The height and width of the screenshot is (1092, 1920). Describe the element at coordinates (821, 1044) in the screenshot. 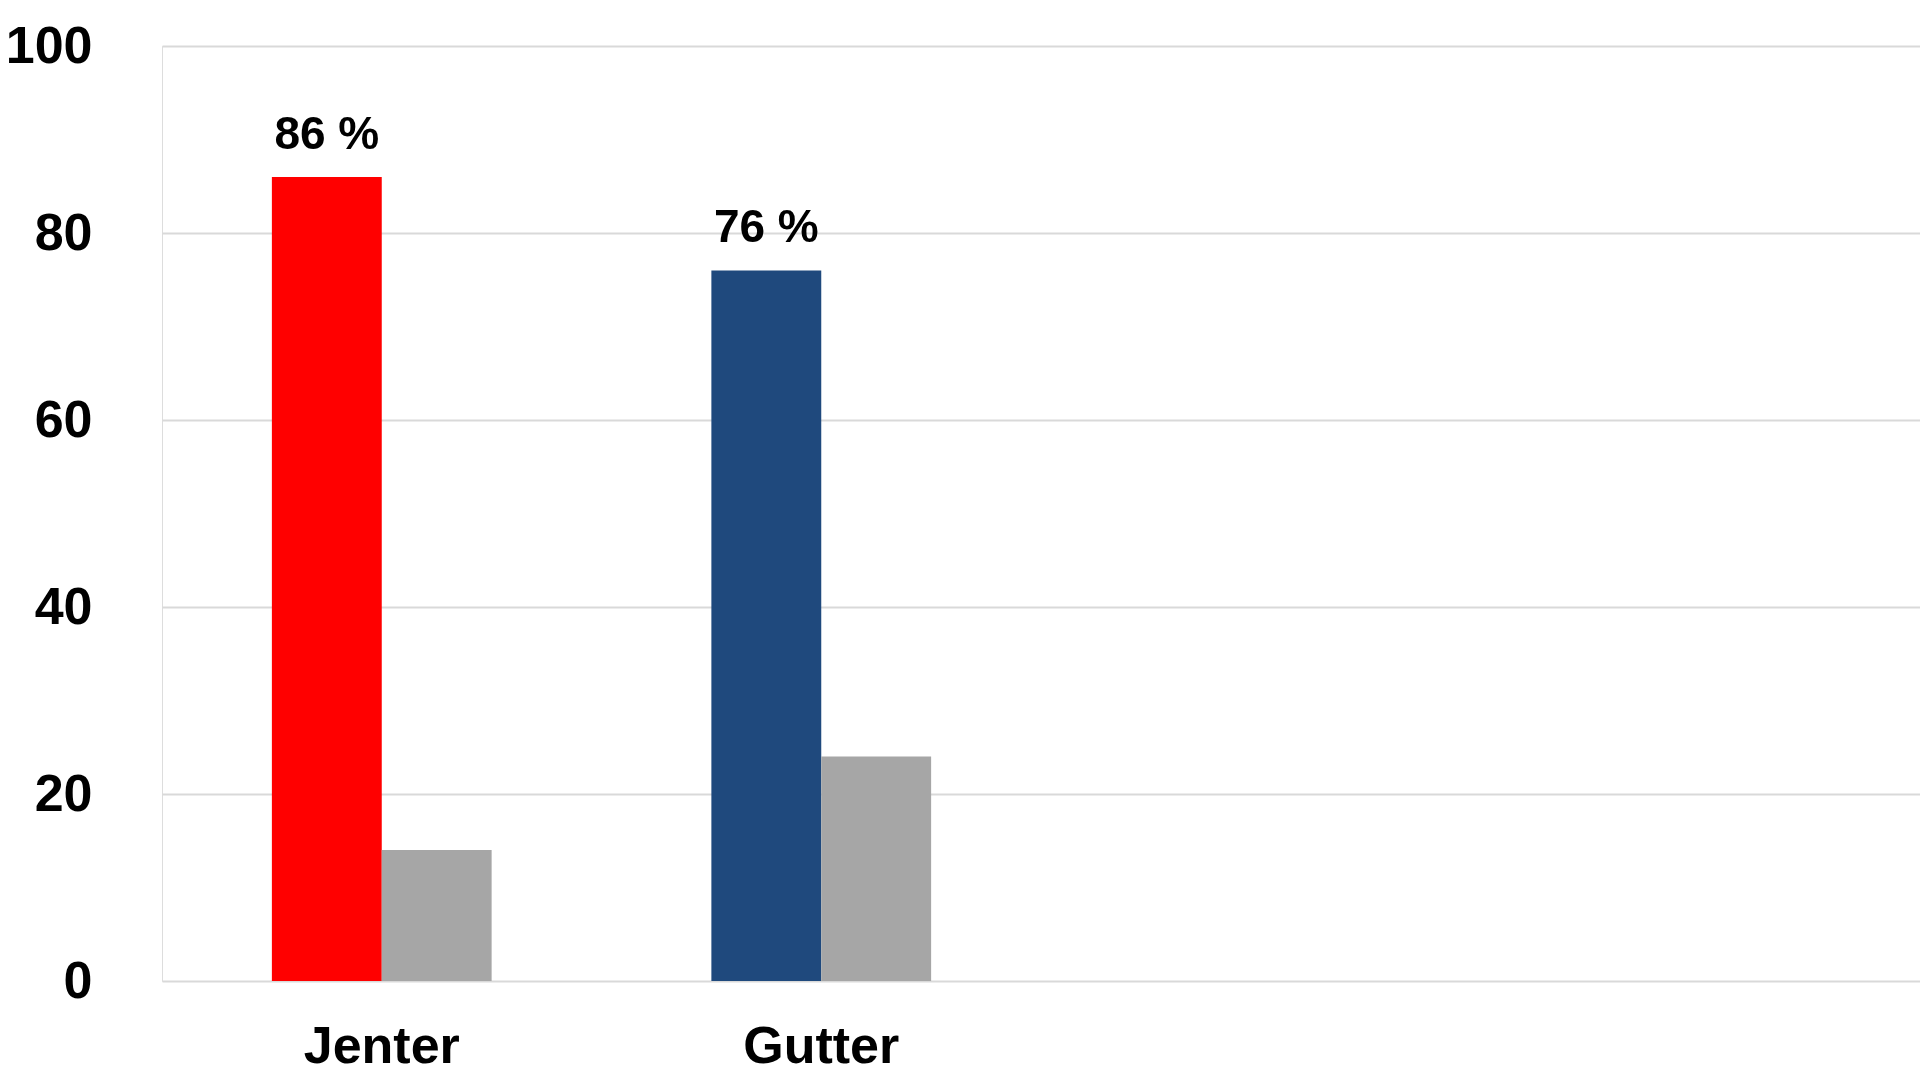

I see `x-tick-label: Gutter` at that location.